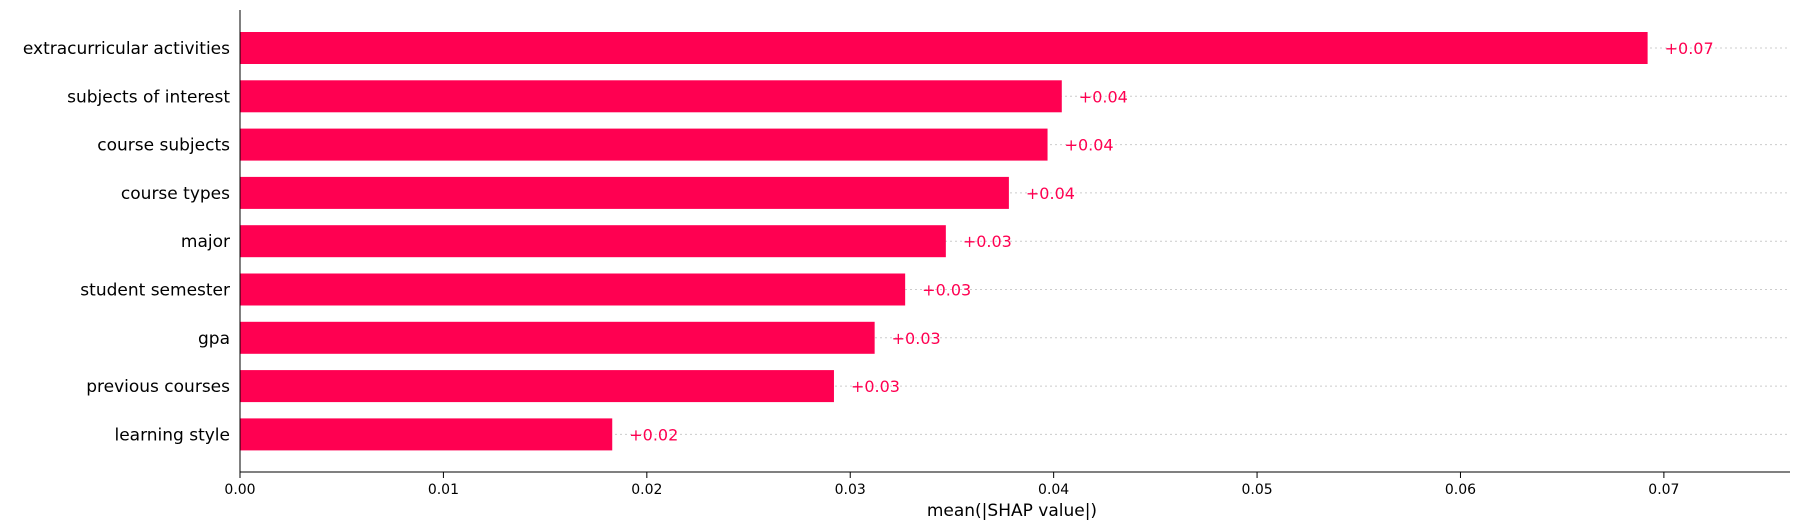  I want to click on category-label: extracurricular activities, so click(126, 49).